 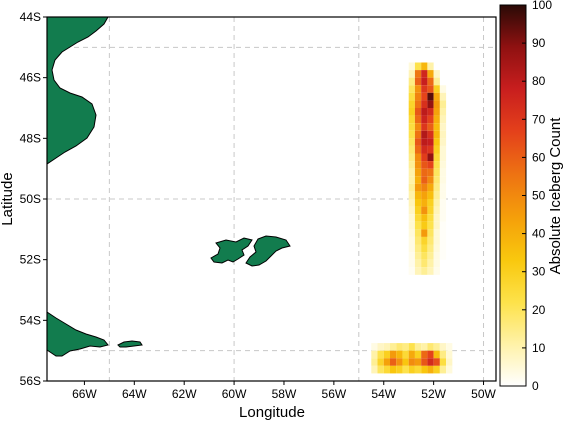 I want to click on y-tick-label: 54S, so click(x=30, y=320).